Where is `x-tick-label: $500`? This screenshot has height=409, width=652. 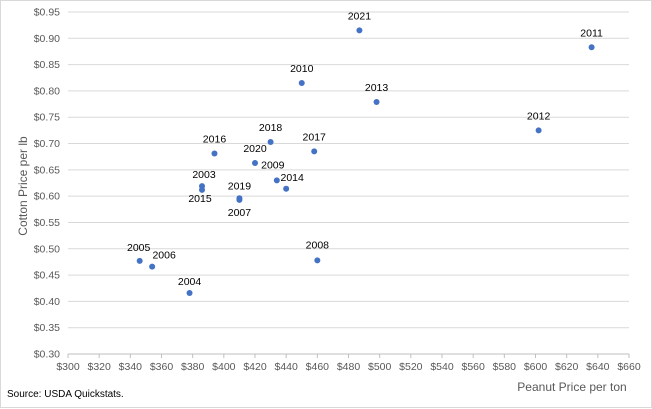
x-tick-label: $500 is located at coordinates (380, 367).